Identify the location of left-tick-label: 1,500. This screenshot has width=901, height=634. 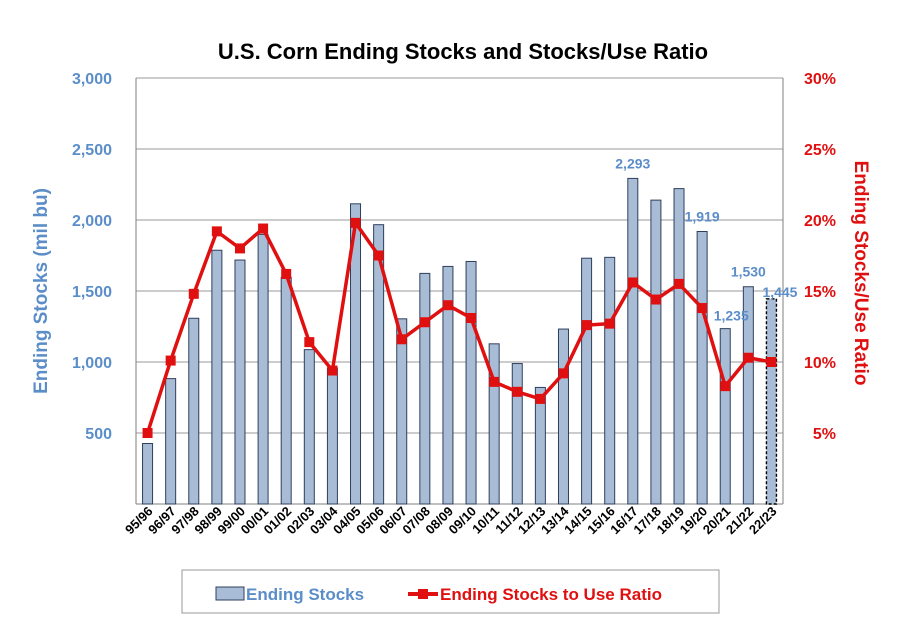
(92, 292).